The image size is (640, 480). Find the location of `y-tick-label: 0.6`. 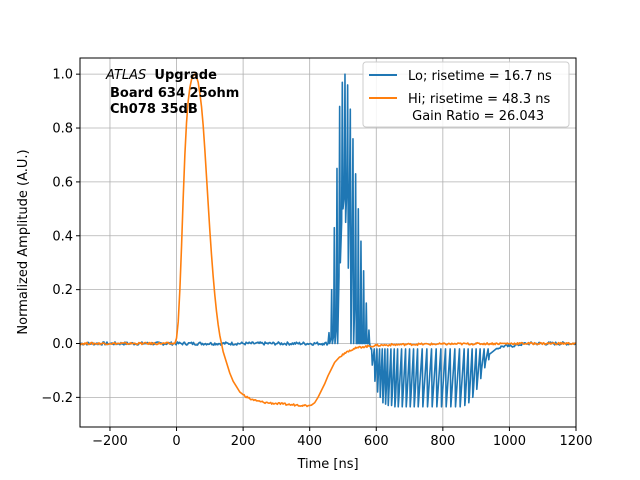

y-tick-label: 0.6 is located at coordinates (62, 182).